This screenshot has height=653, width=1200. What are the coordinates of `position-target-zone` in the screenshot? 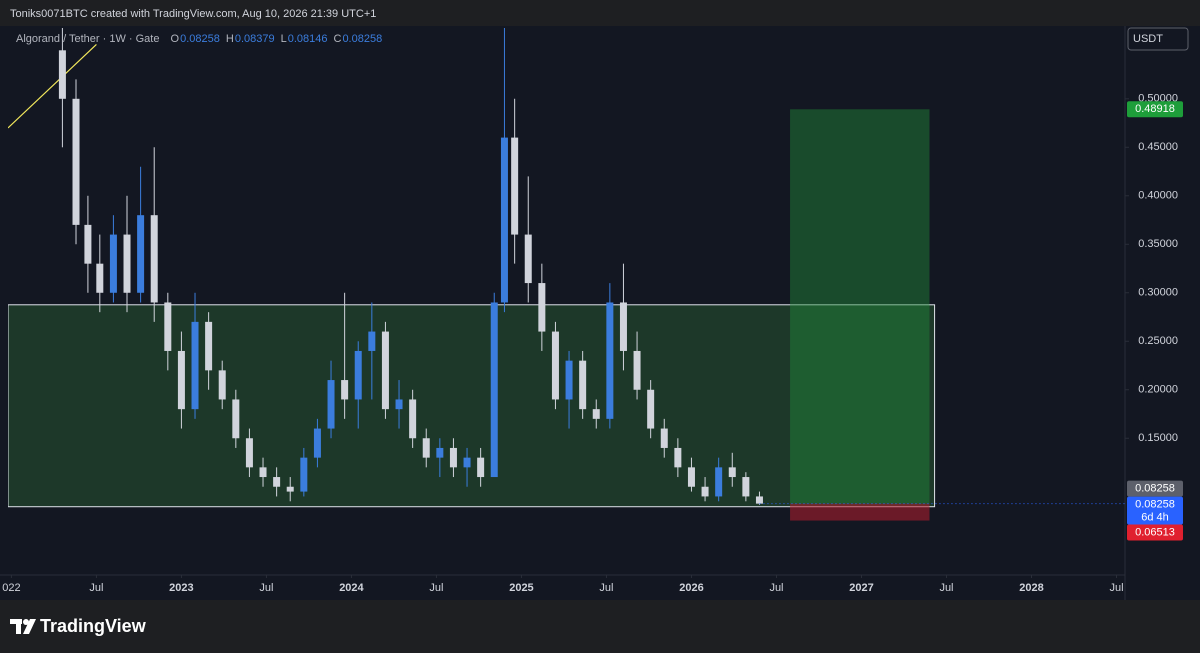 It's located at (860, 306).